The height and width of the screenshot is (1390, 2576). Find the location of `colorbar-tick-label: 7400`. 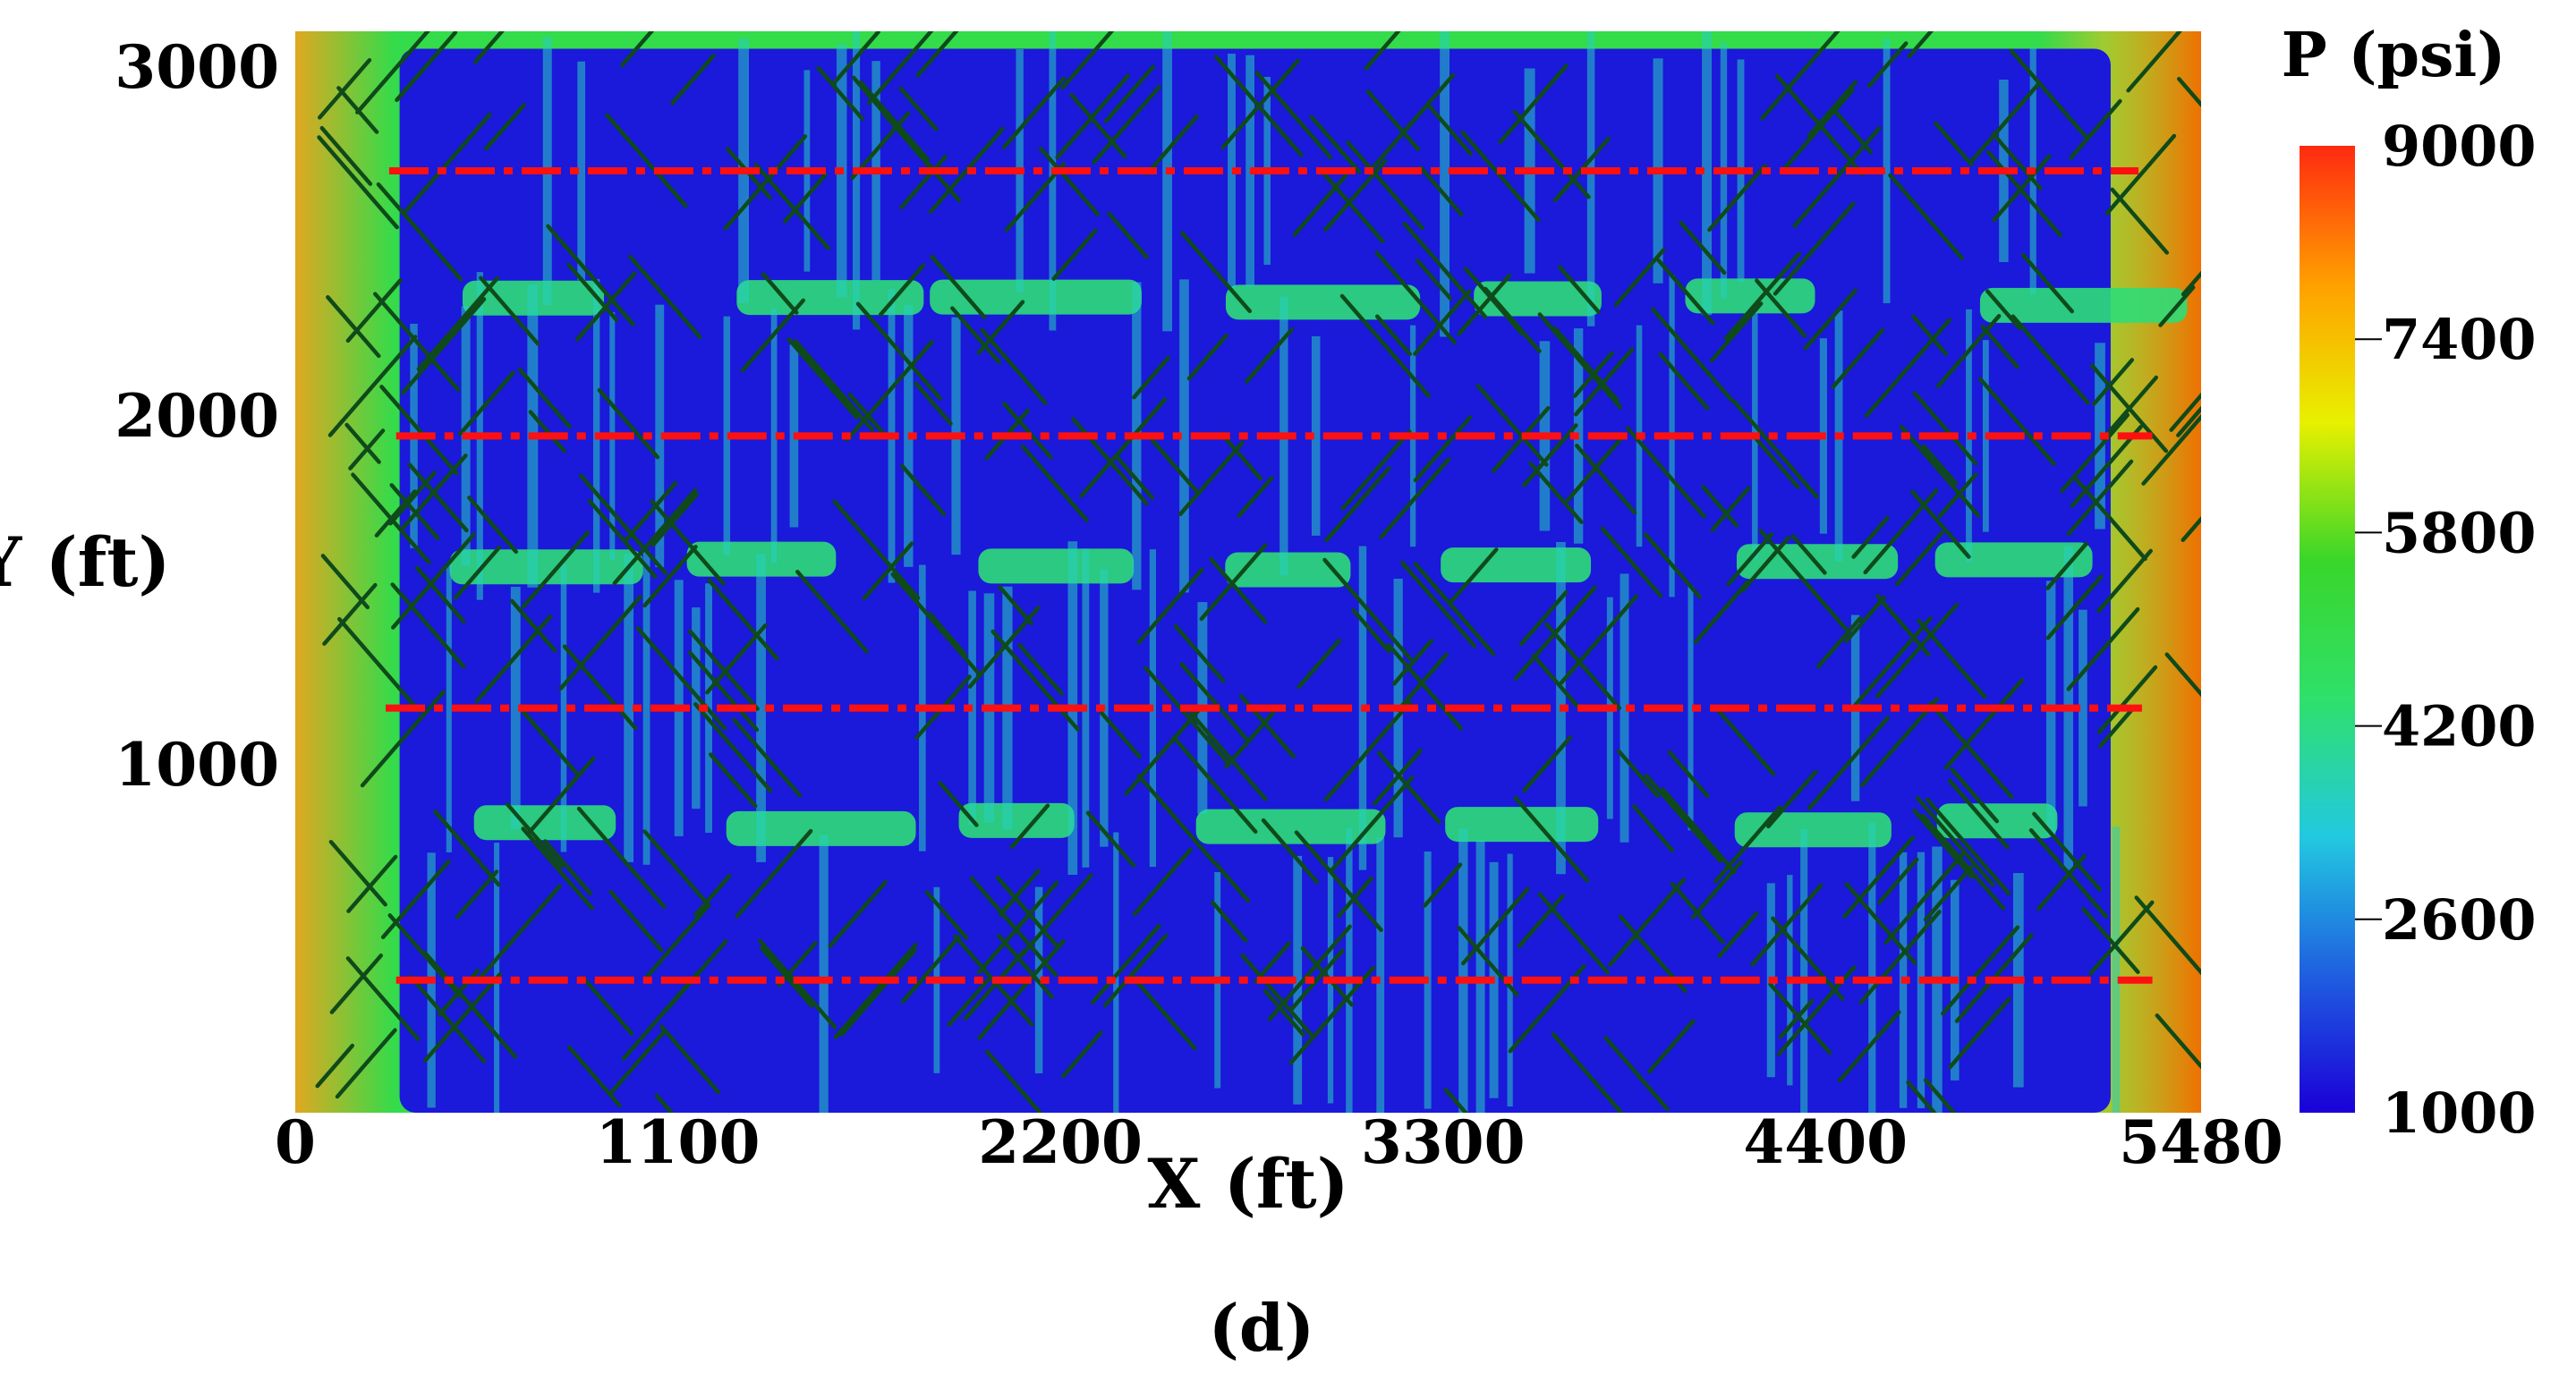

colorbar-tick-label: 7400 is located at coordinates (2459, 339).